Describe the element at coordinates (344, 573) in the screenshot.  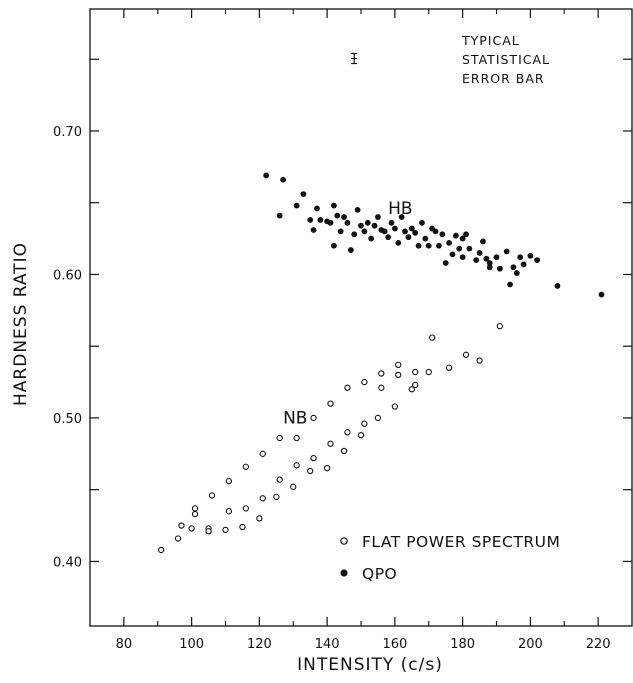
I see `legend-filled-circle-marker` at that location.